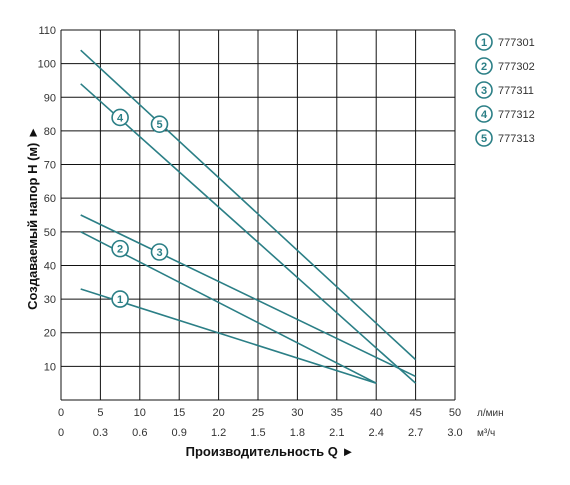 Image resolution: width=570 pixels, height=485 pixels. I want to click on legend-marker-label-5: 5, so click(484, 139).